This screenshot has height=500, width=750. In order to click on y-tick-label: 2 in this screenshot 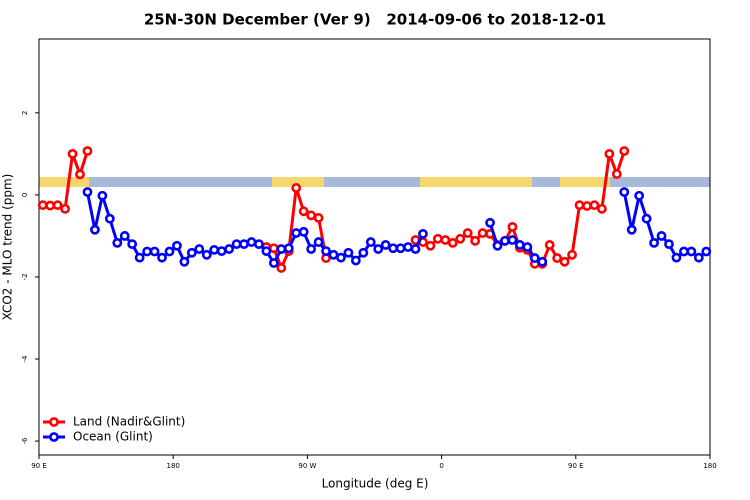, I will do `click(25, 113)`.